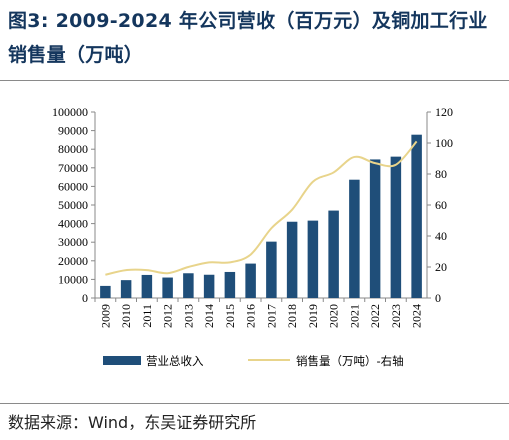 The height and width of the screenshot is (440, 509). Describe the element at coordinates (73, 149) in the screenshot. I see `y-left-tick-label: 80000` at that location.